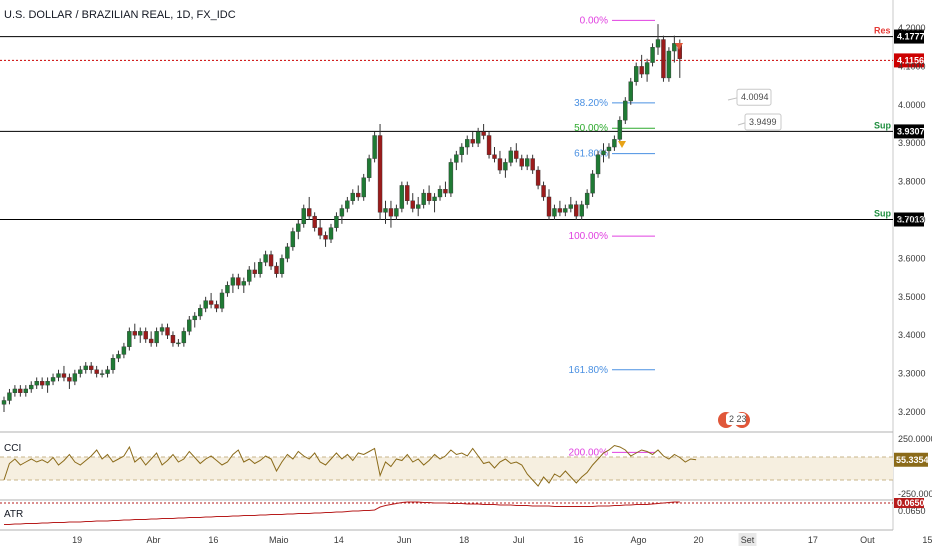 The image size is (932, 550). What do you see at coordinates (910, 60) in the screenshot?
I see `level-price-label: 4.1156` at bounding box center [910, 60].